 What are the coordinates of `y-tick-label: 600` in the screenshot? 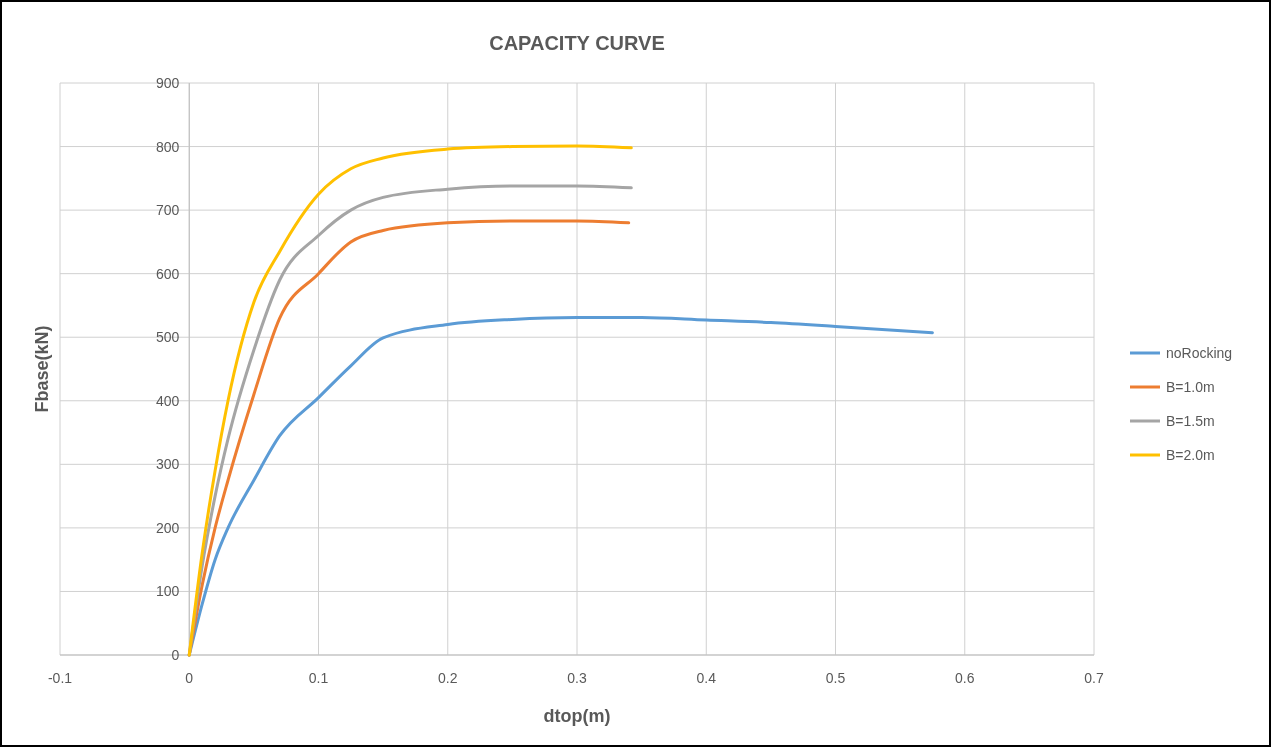 It's located at (167, 273).